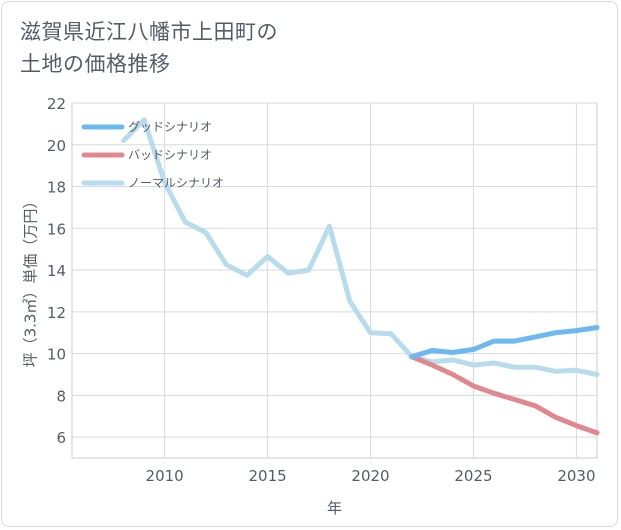  Describe the element at coordinates (267, 476) in the screenshot. I see `x-tick-label: 2015` at that location.